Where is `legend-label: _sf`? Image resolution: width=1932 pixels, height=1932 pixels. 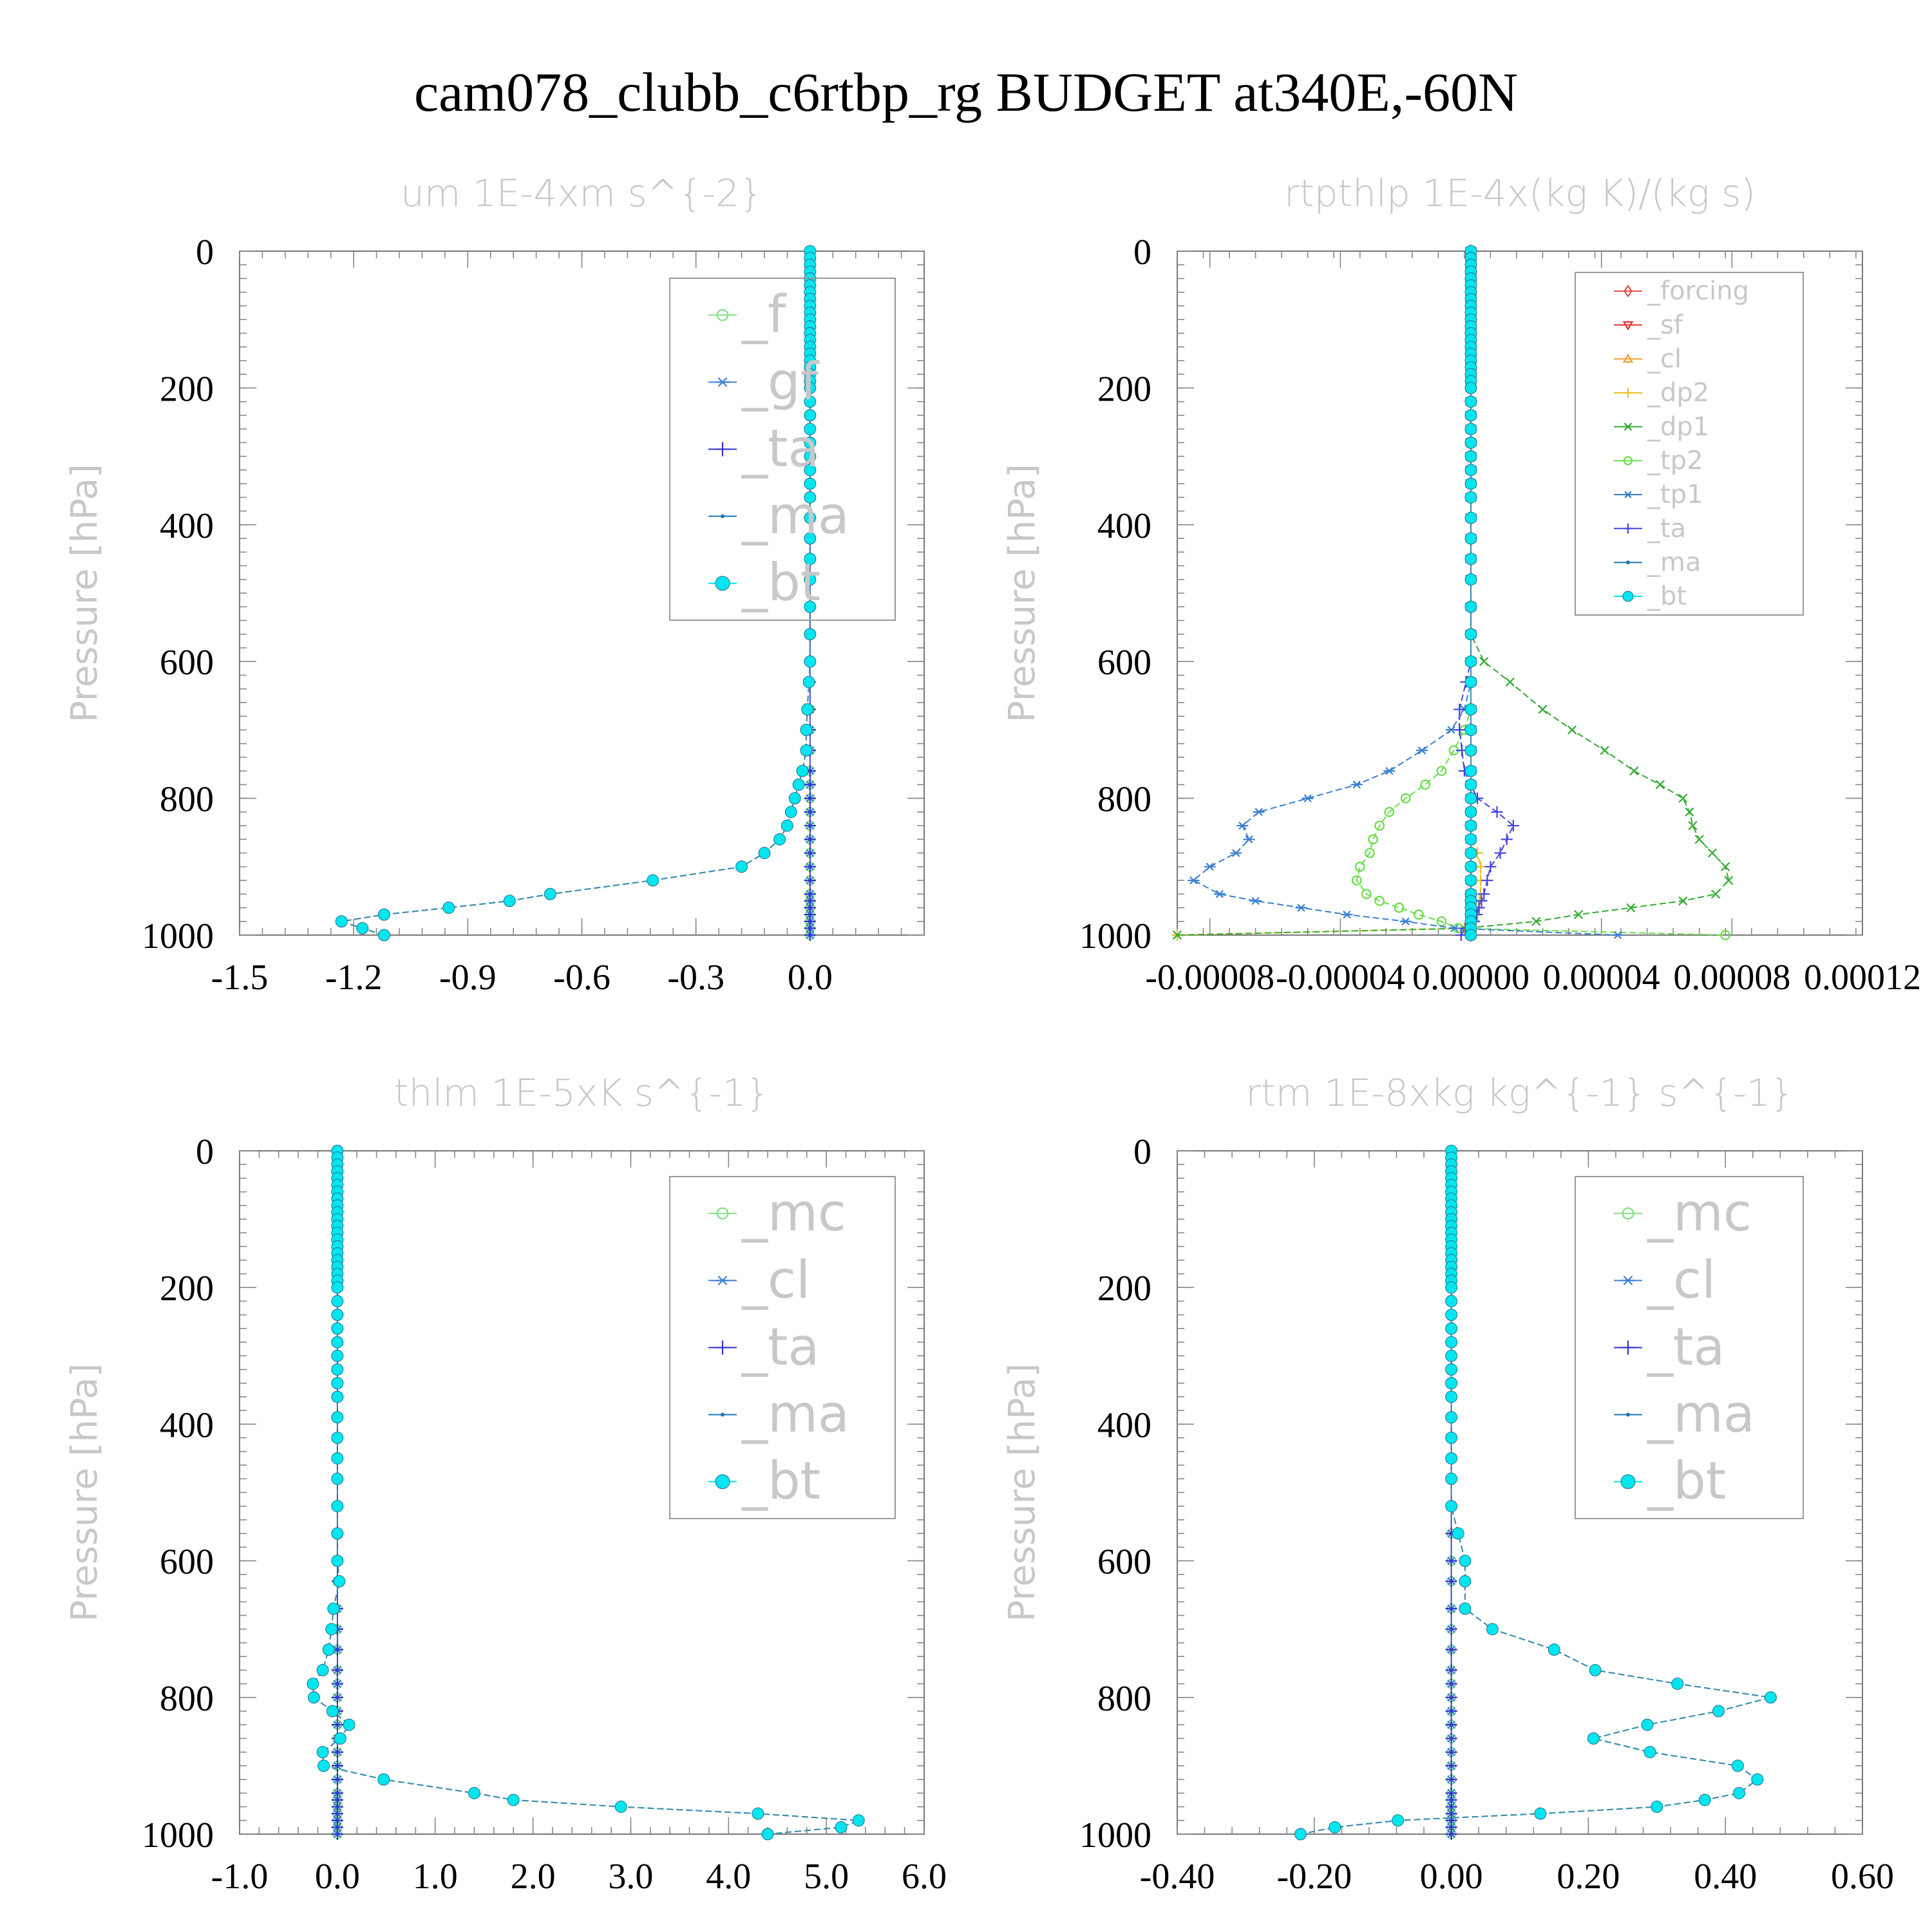
legend-label: _sf is located at coordinates (1665, 325).